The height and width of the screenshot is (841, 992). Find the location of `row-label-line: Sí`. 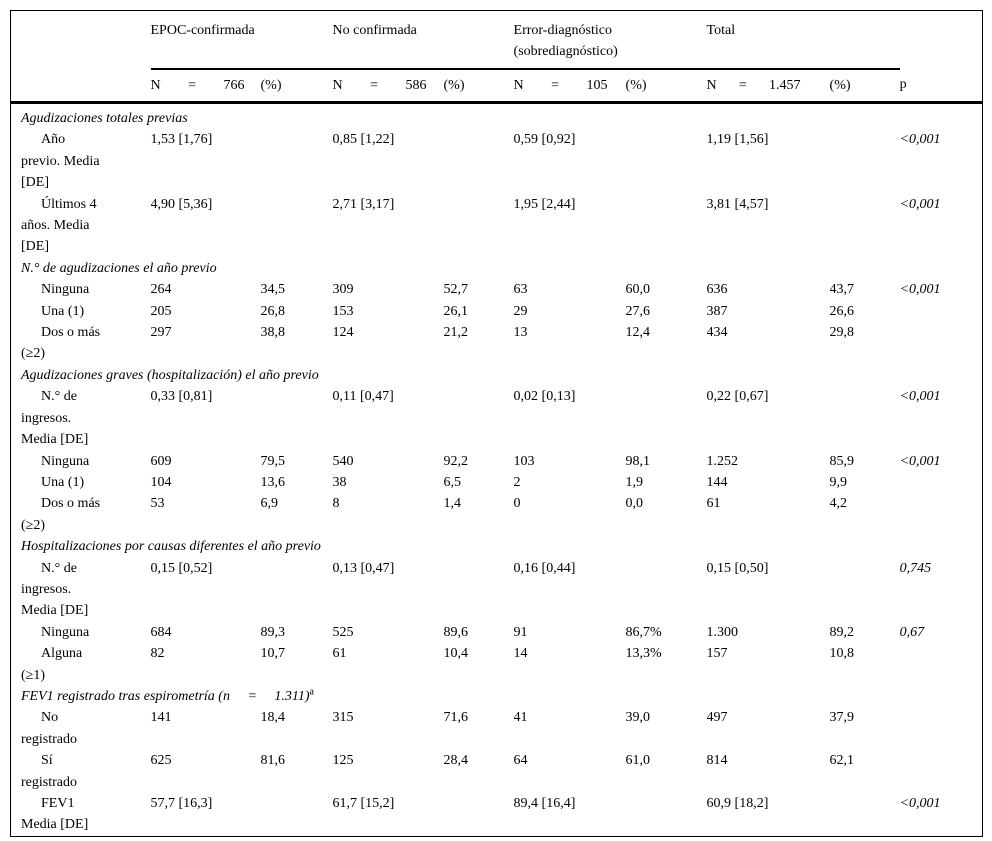

row-label-line: Sí is located at coordinates (47, 761).